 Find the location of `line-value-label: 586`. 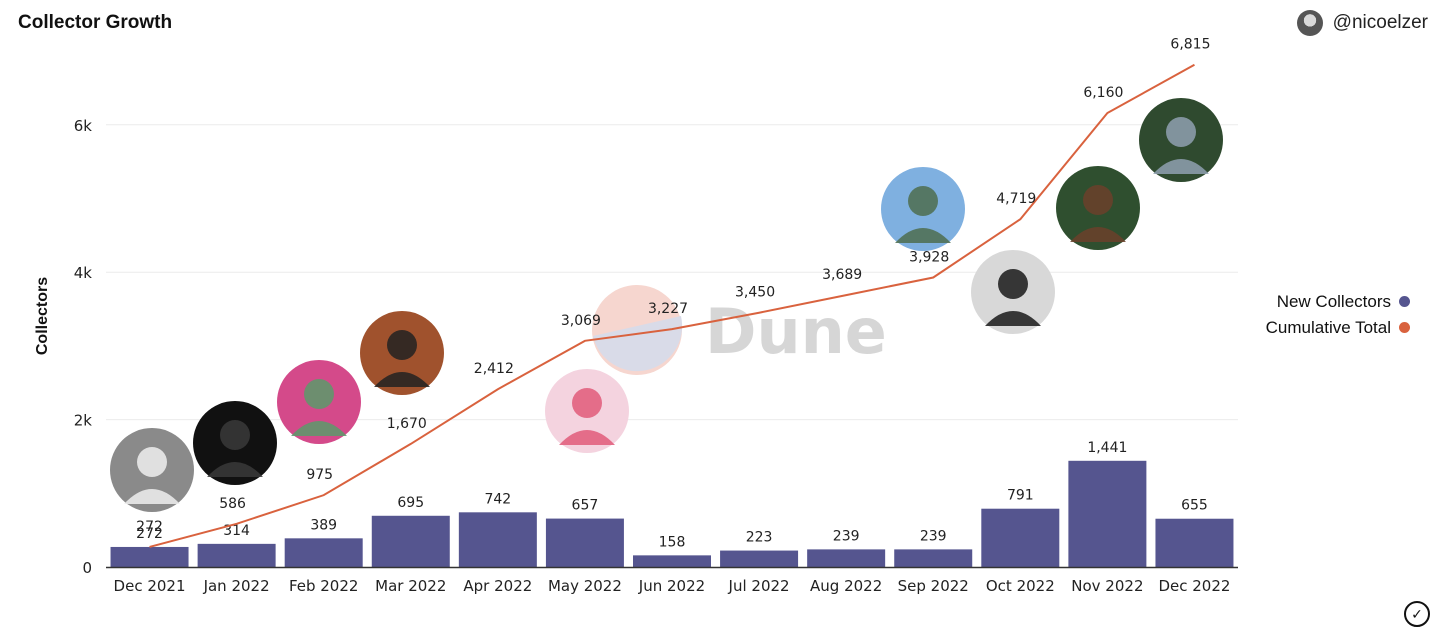

line-value-label: 586 is located at coordinates (232, 504).